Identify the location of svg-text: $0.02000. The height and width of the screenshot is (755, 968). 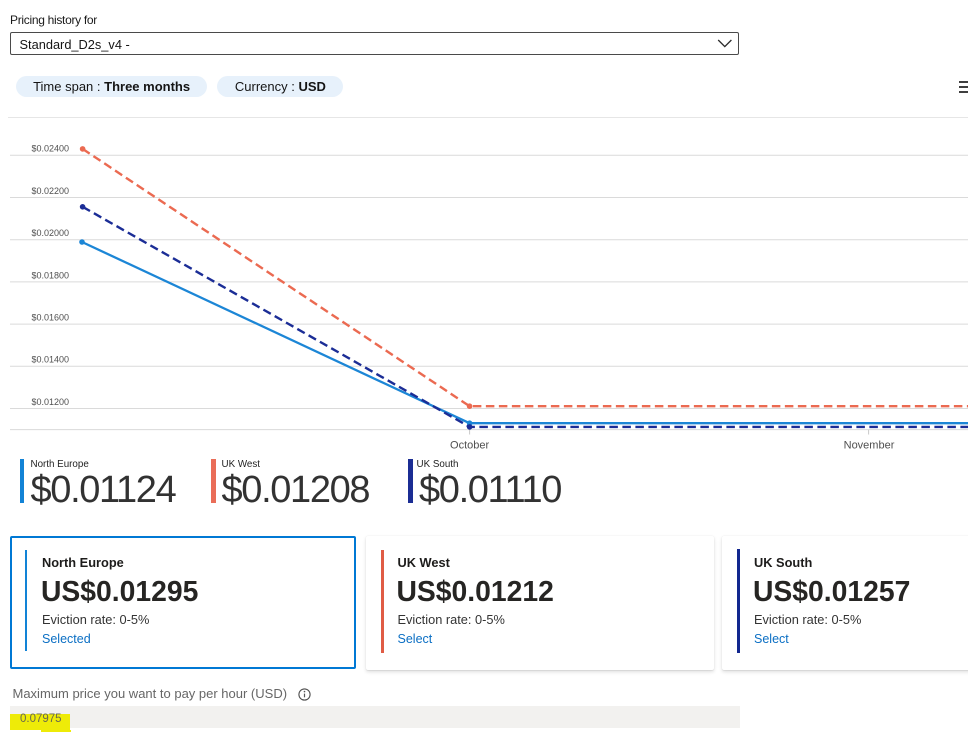
(50, 233).